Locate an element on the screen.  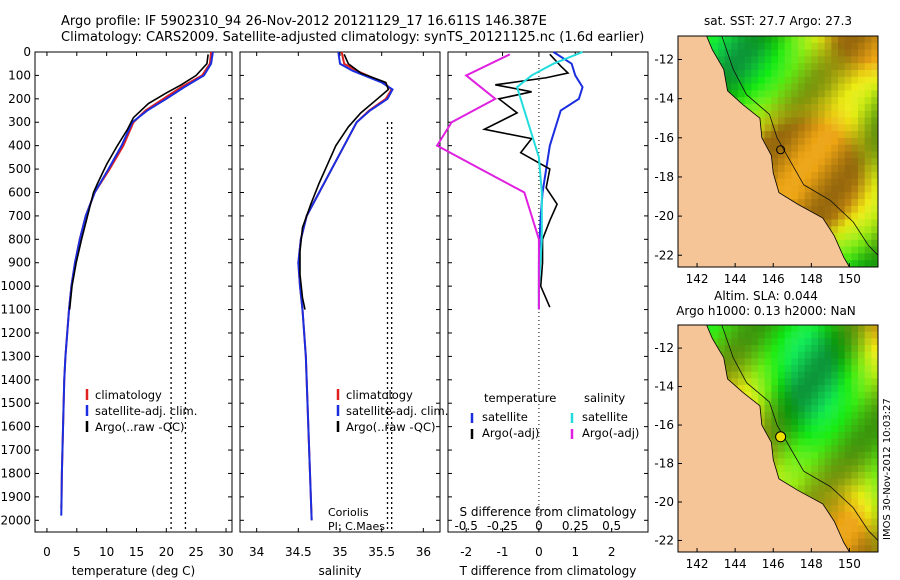
map-y-tick-label: -18 is located at coordinates (664, 464).